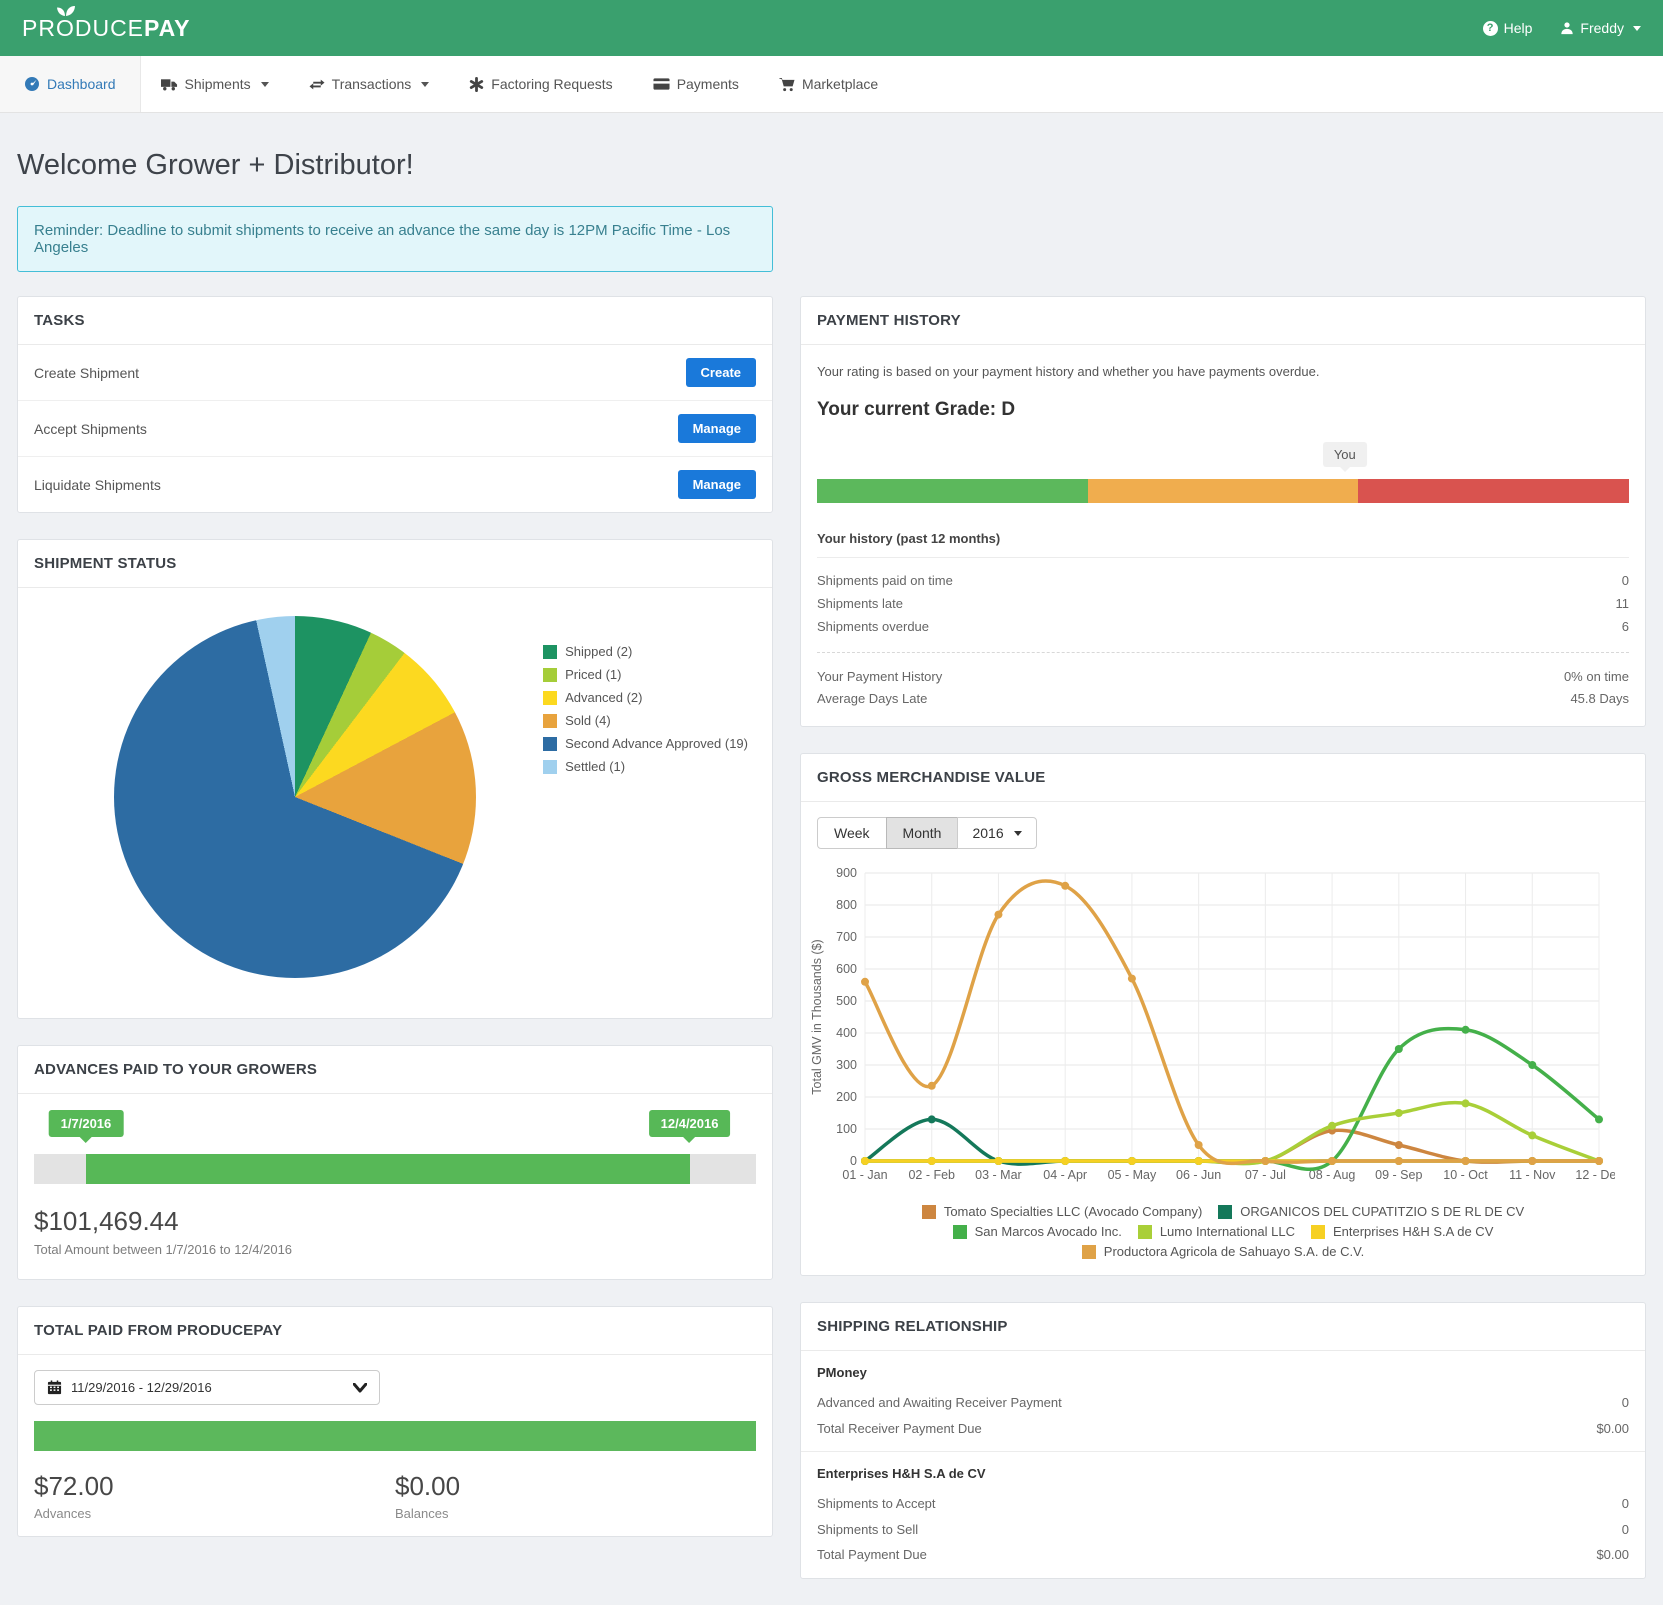  What do you see at coordinates (689, 1123) in the screenshot?
I see `slider-end-handle: 12/4/2016` at bounding box center [689, 1123].